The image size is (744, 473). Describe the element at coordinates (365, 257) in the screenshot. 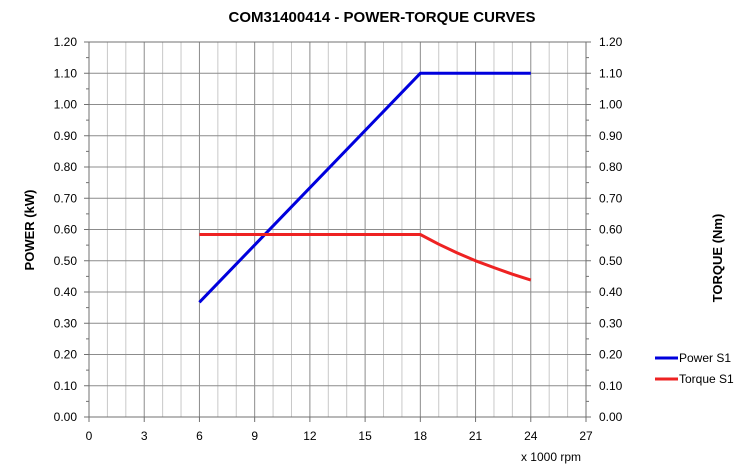

I see `series-line-torque-s1` at that location.